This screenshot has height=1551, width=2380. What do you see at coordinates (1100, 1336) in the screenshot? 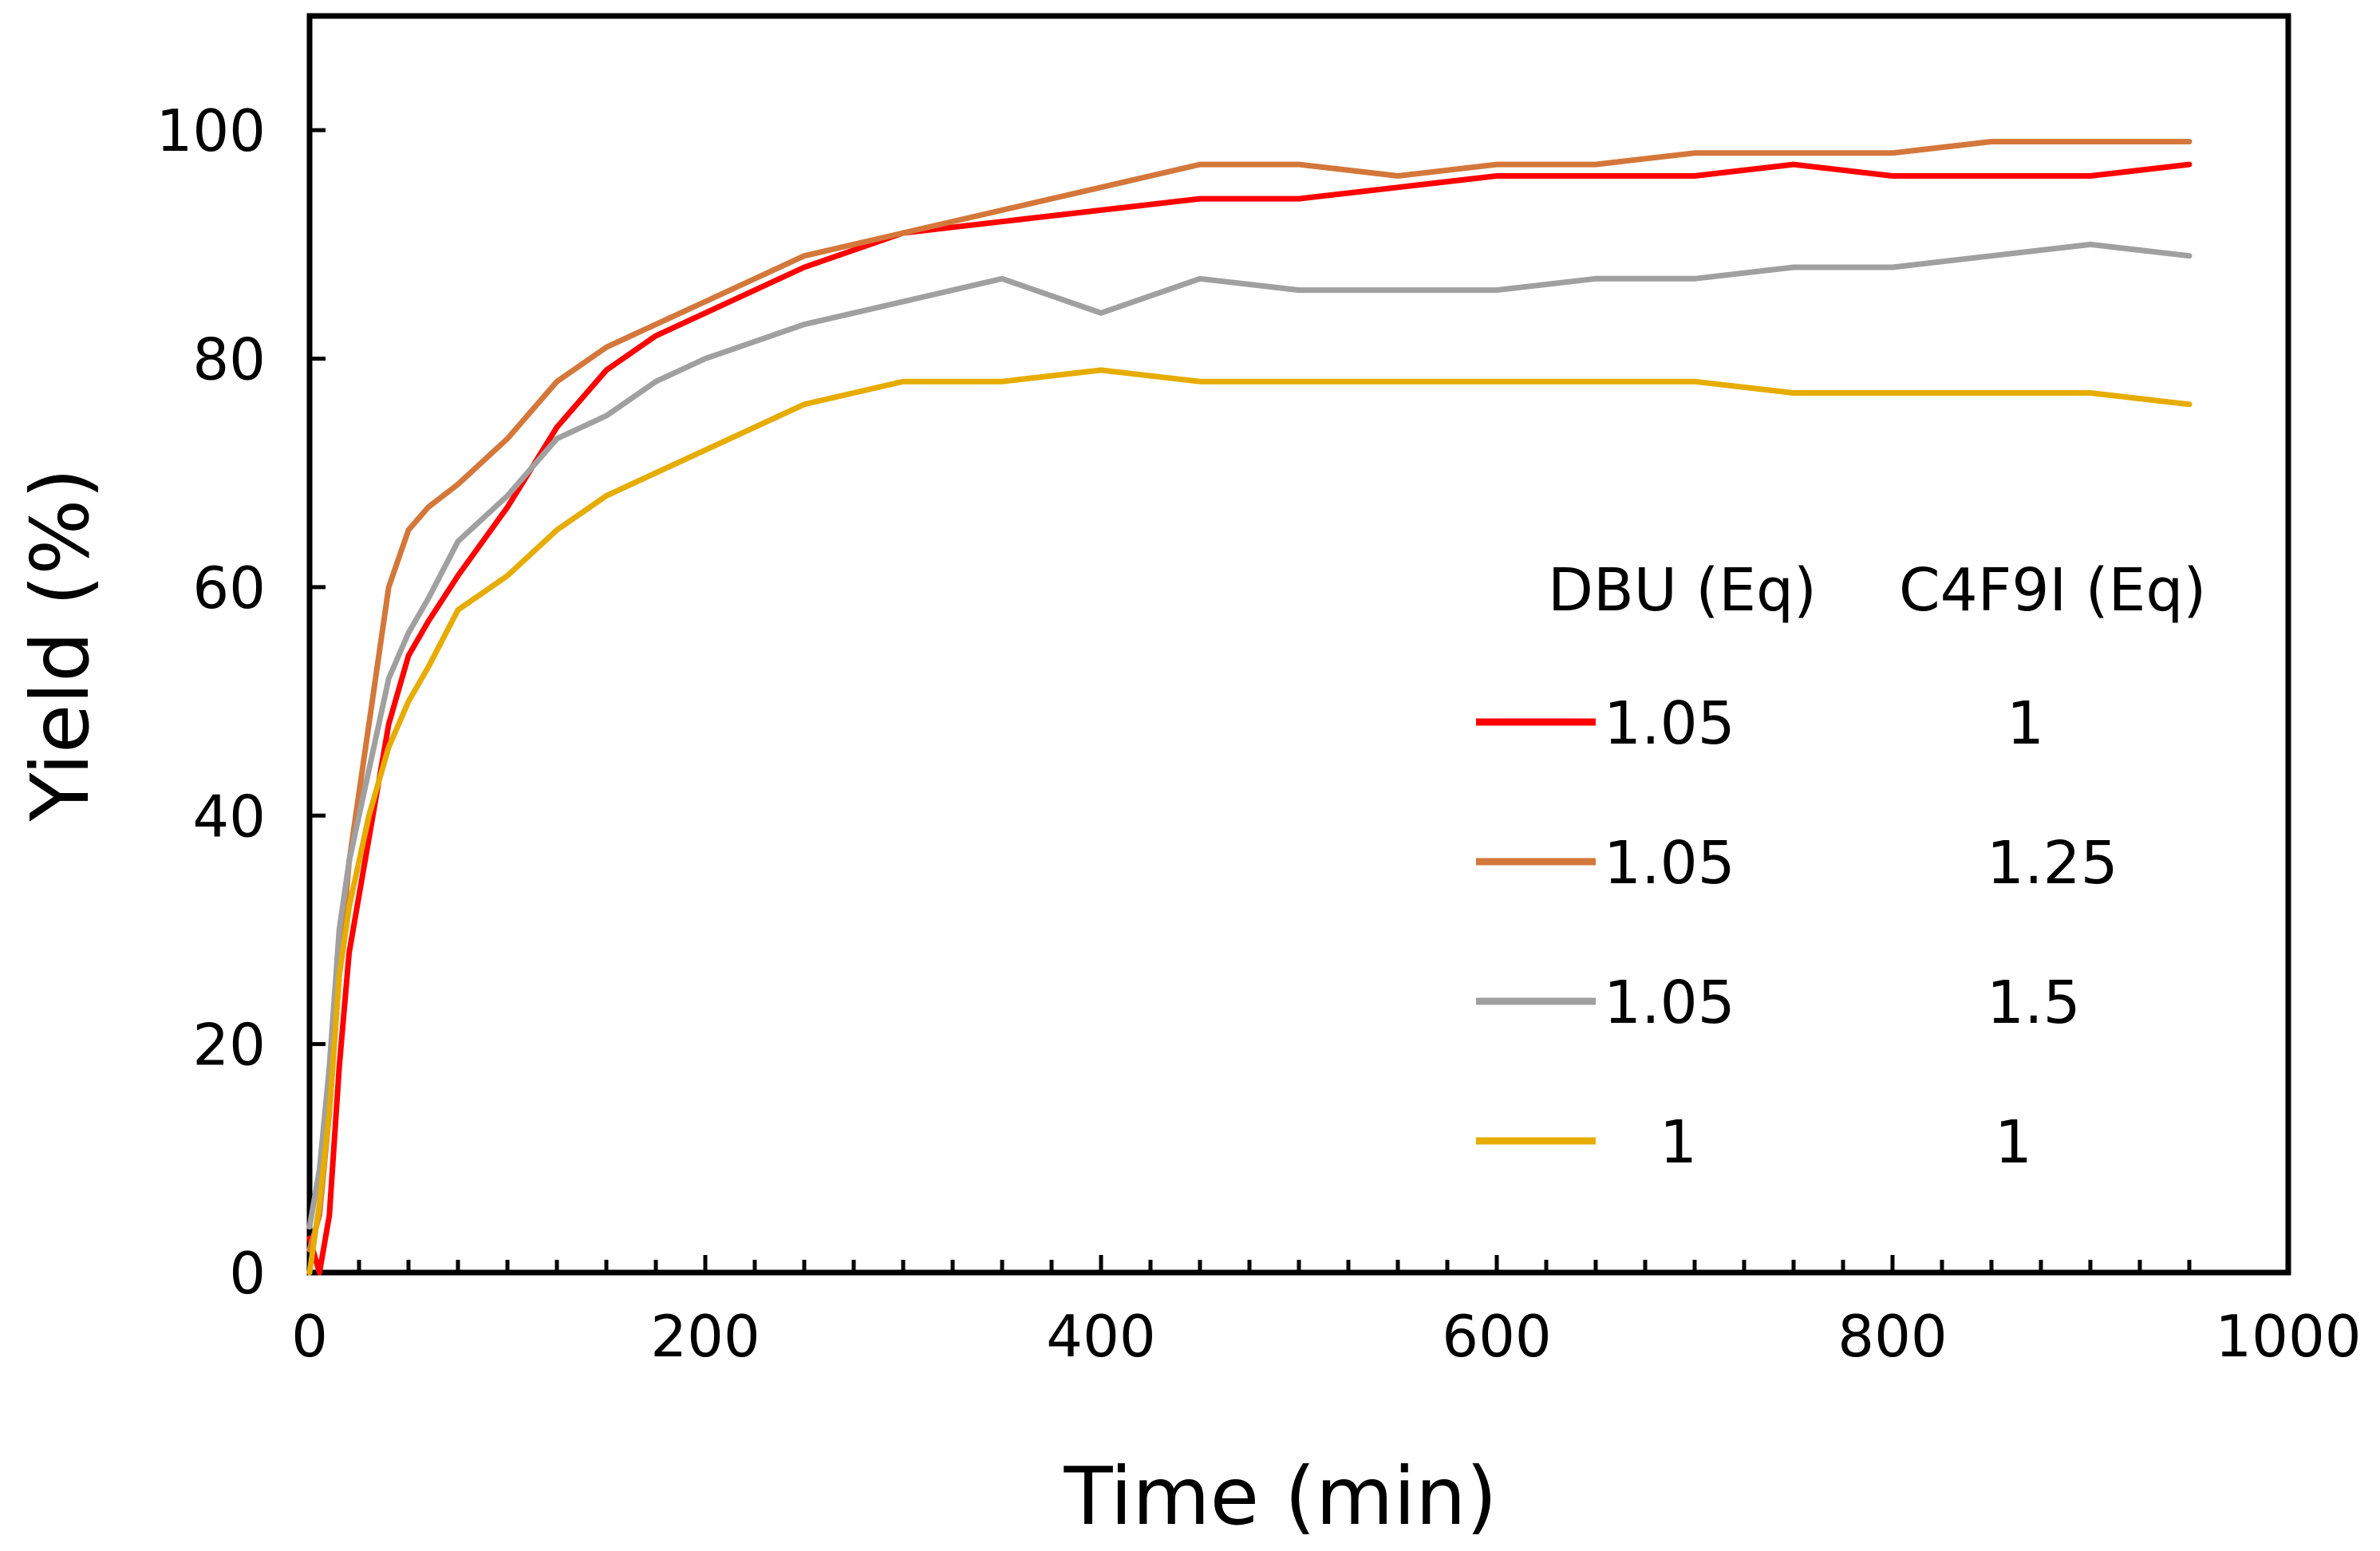
I see `x-tick-label: 400` at bounding box center [1100, 1336].